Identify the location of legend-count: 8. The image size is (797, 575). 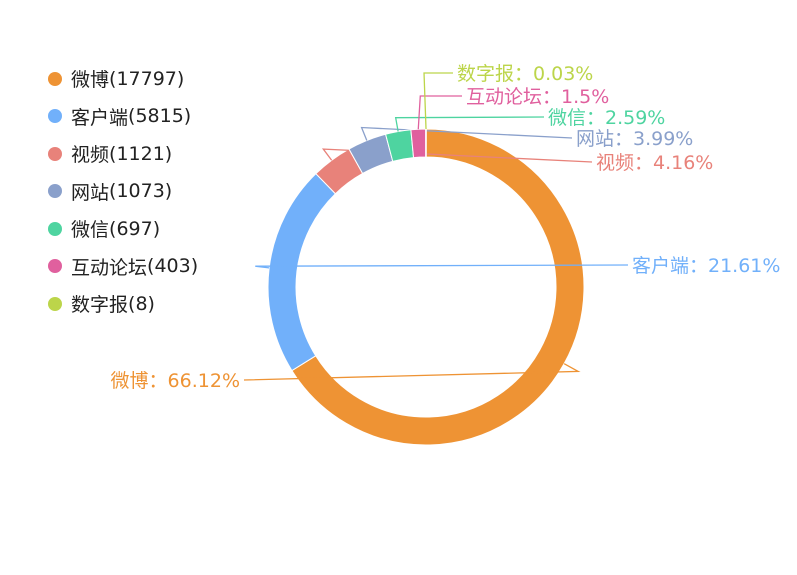
(141, 303).